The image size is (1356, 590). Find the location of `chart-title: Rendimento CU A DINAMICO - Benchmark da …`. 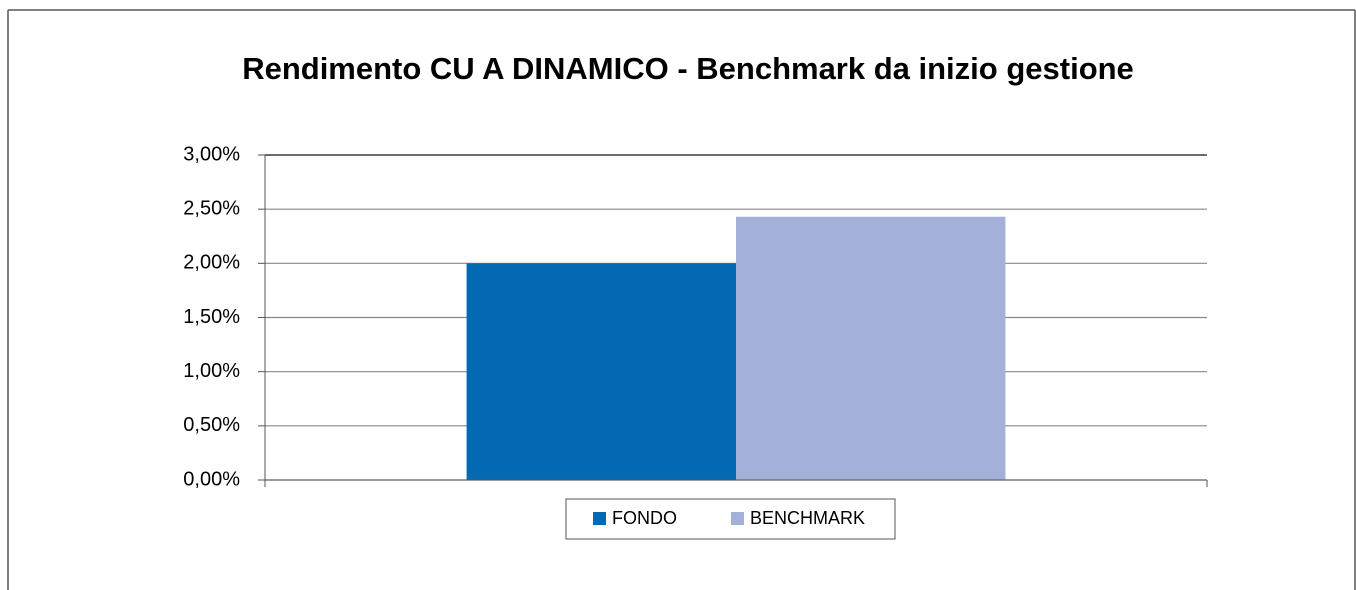

chart-title: Rendimento CU A DINAMICO - Benchmark da … is located at coordinates (688, 68).